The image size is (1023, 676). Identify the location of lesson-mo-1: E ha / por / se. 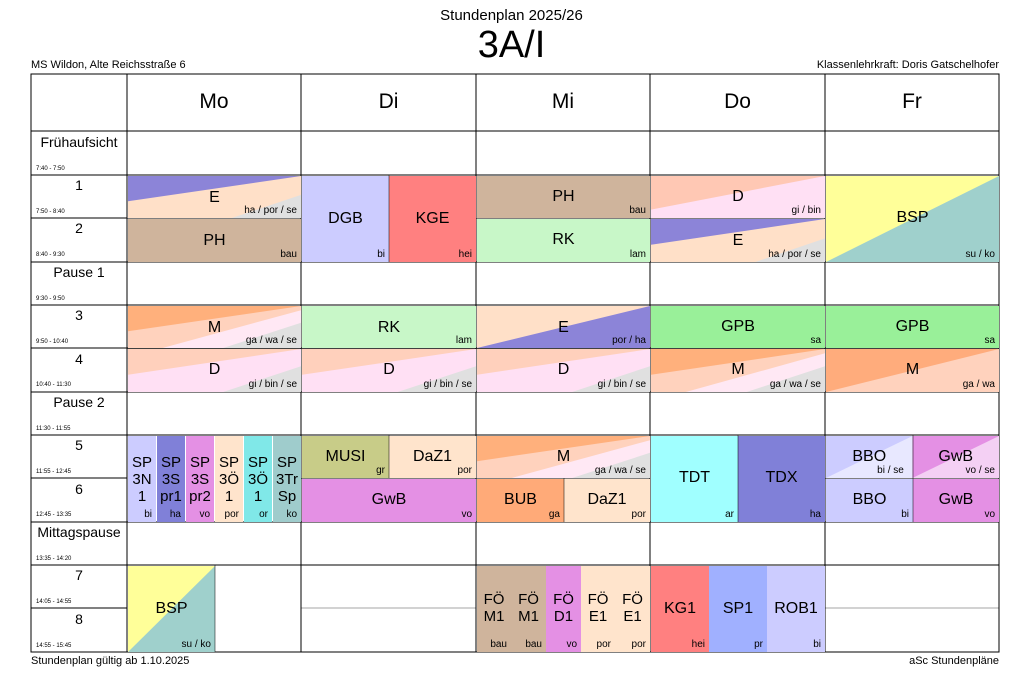
(214, 197).